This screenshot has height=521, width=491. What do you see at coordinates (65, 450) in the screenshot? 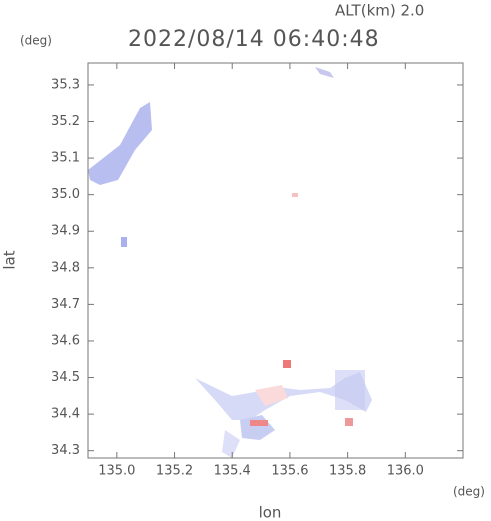
I see `y-tick-label: 34.3` at bounding box center [65, 450].